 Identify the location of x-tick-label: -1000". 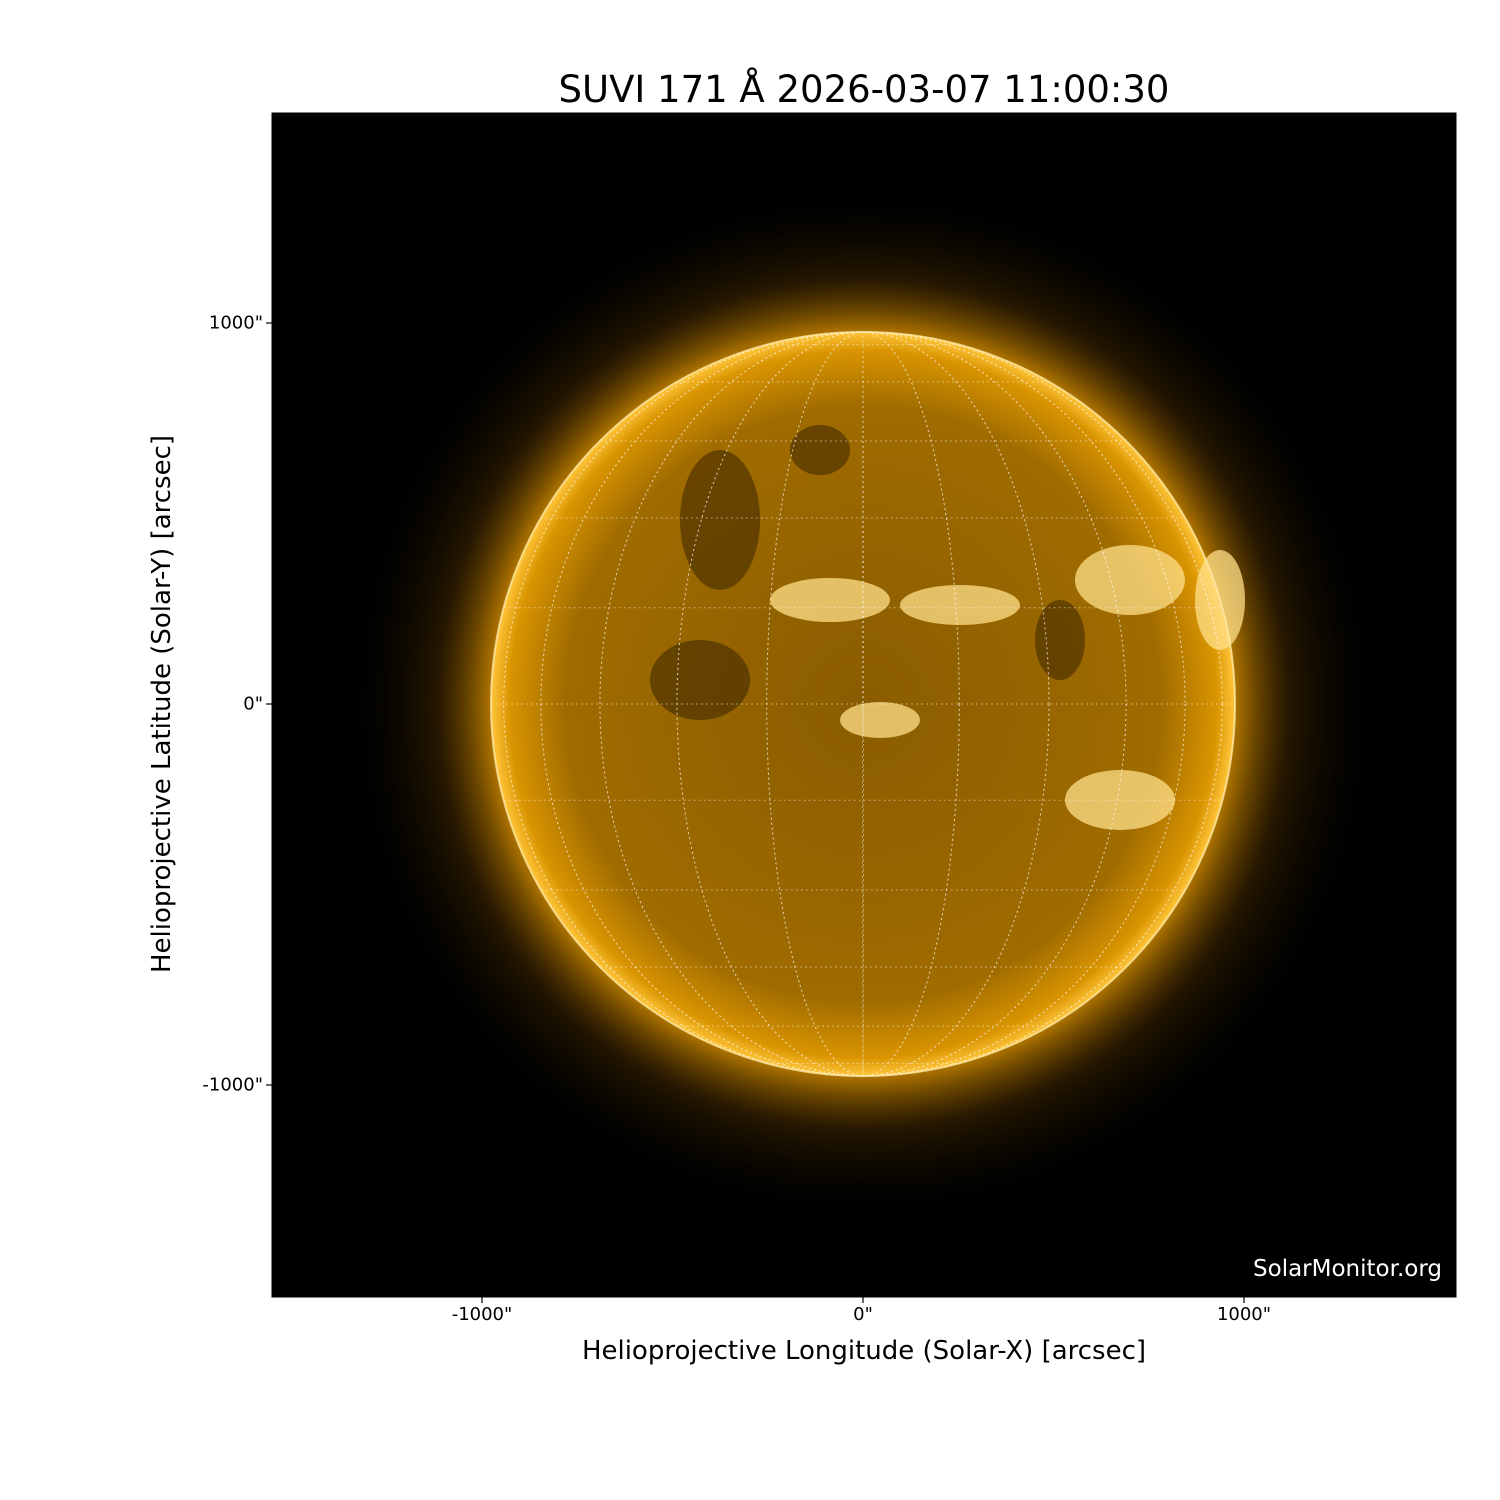
(482, 1314).